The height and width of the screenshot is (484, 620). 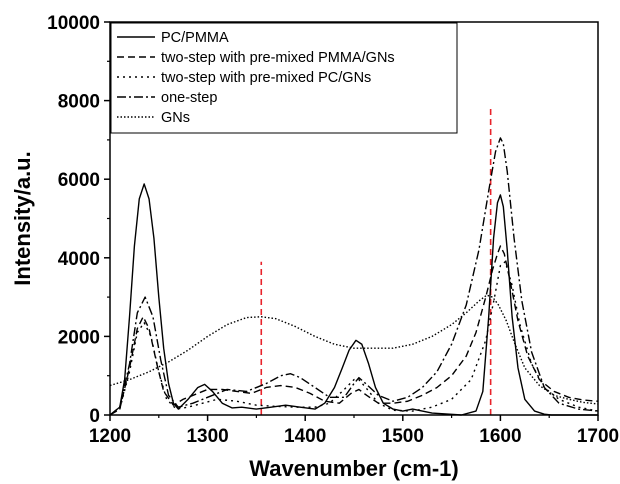 What do you see at coordinates (353, 468) in the screenshot?
I see `x-axis-title: Wavenumber (cm-1)` at bounding box center [353, 468].